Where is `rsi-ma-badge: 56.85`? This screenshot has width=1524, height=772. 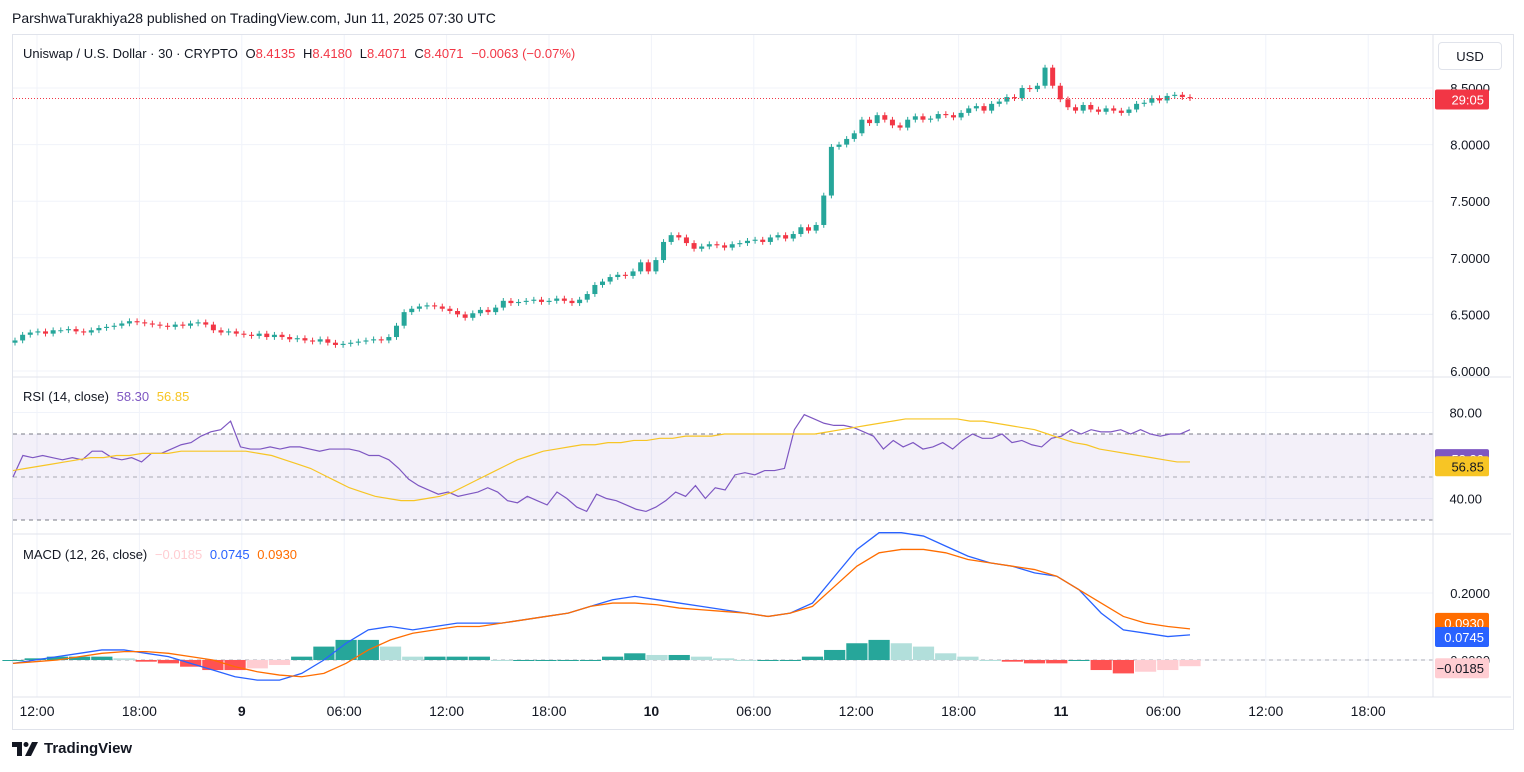
rsi-ma-badge: 56.85 is located at coordinates (1462, 466).